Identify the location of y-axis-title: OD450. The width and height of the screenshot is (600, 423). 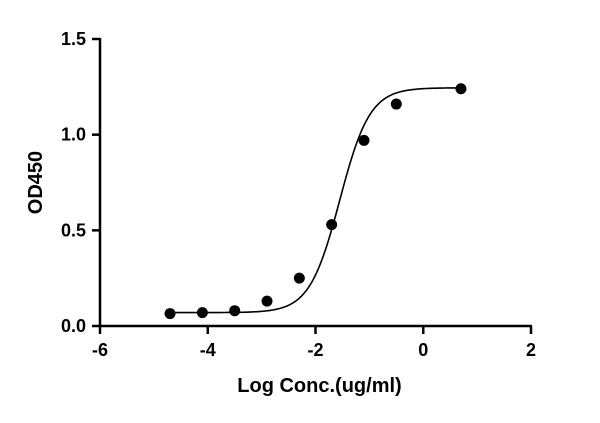
(36, 182).